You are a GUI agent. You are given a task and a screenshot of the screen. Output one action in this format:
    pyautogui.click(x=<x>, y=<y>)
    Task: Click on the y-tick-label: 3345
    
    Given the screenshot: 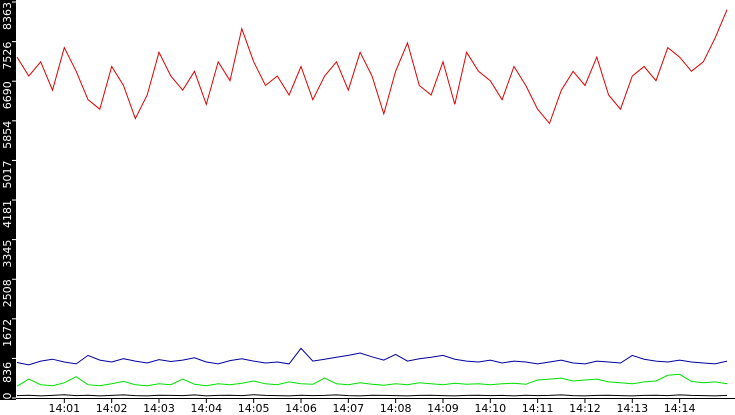 What is the action you would take?
    pyautogui.click(x=7, y=254)
    